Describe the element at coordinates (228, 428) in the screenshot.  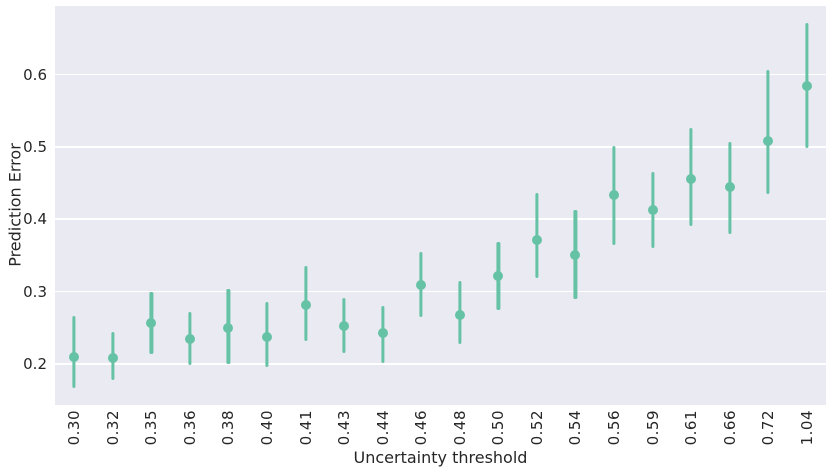
I see `x-tick-label: 0.38` at that location.